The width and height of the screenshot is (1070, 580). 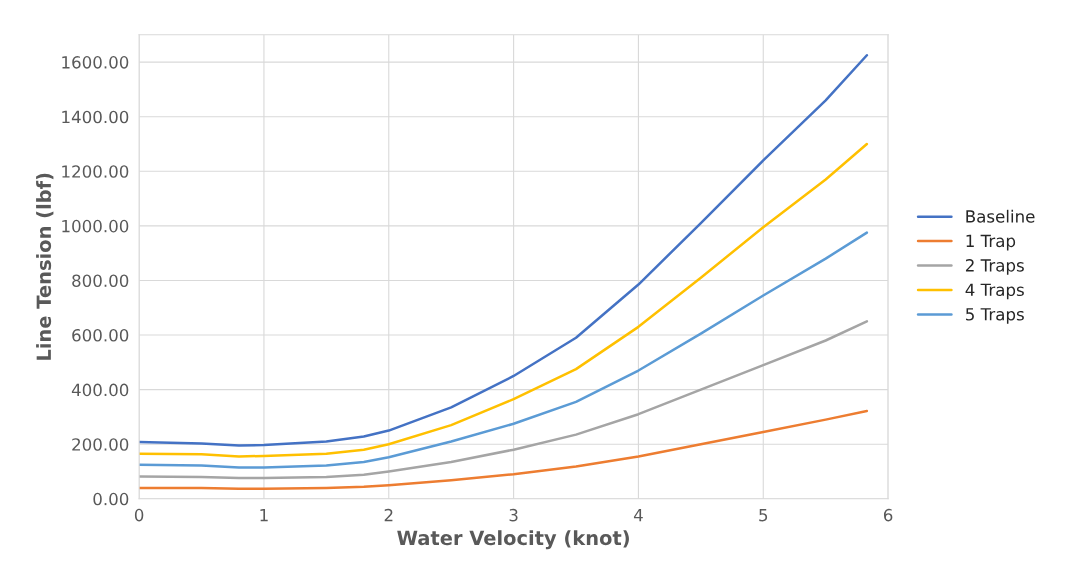 What do you see at coordinates (888, 515) in the screenshot?
I see `x-tick-label: 6` at bounding box center [888, 515].